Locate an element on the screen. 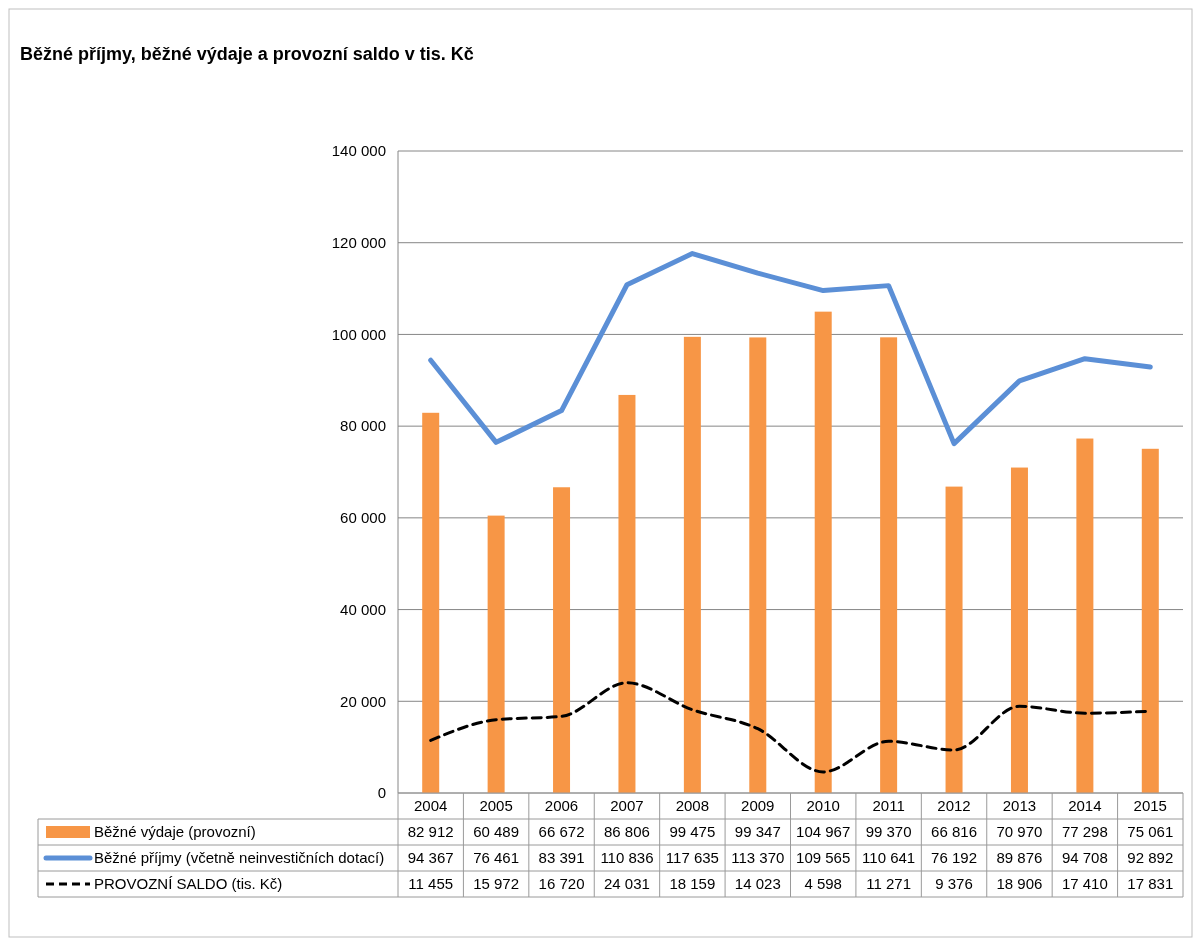 The image size is (1203, 940). x-tick-label: 2005 is located at coordinates (496, 806).